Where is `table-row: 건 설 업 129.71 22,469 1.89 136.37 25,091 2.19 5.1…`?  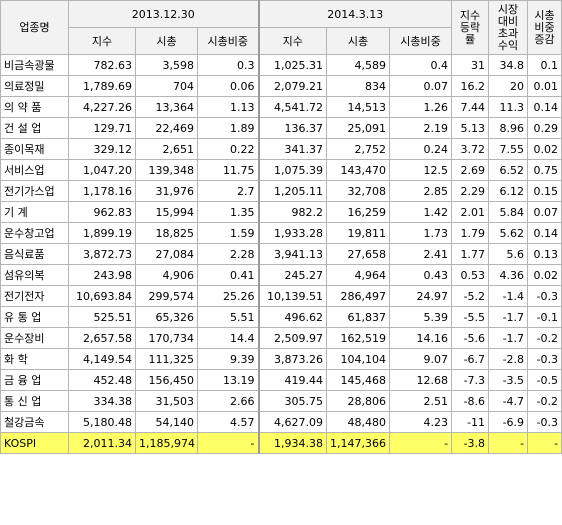
table-row: 건 설 업 129.71 22,469 1.89 136.37 25,091 2.19 5.1… is located at coordinates (281, 128).